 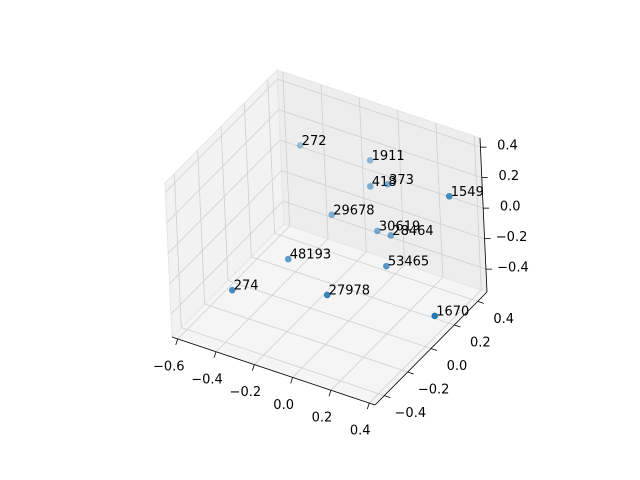 I want to click on point-label: 1549, so click(x=467, y=192).